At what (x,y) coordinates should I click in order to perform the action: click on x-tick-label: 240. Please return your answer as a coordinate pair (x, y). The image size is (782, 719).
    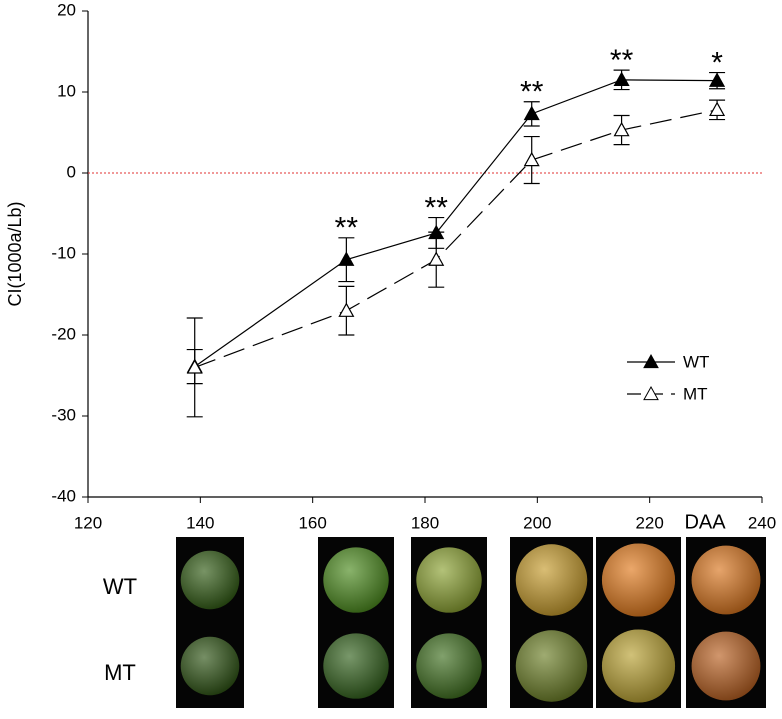
    Looking at the image, I should click on (762, 522).